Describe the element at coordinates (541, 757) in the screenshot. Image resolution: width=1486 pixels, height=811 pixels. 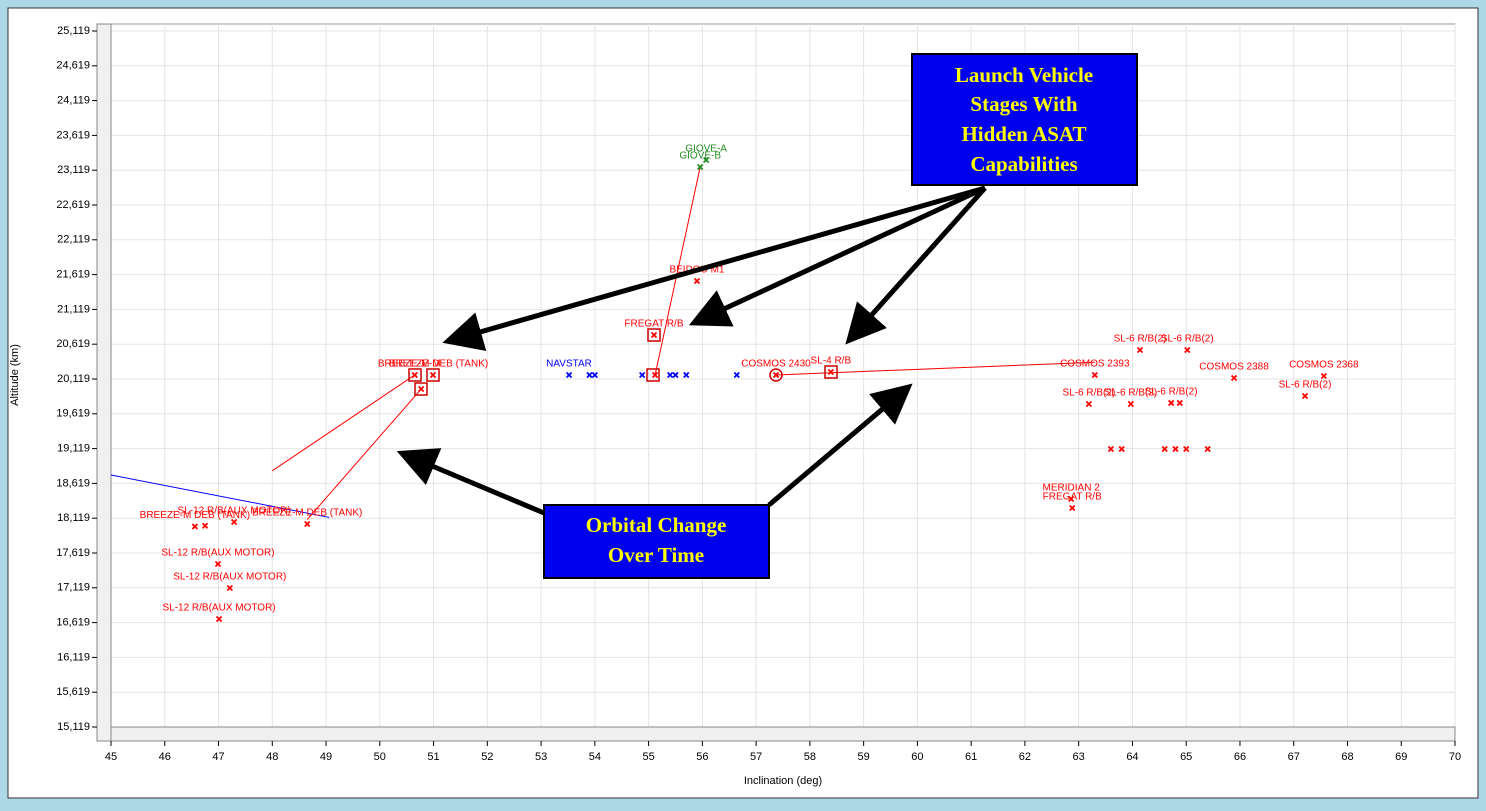
I see `x-tick-label: 53` at that location.